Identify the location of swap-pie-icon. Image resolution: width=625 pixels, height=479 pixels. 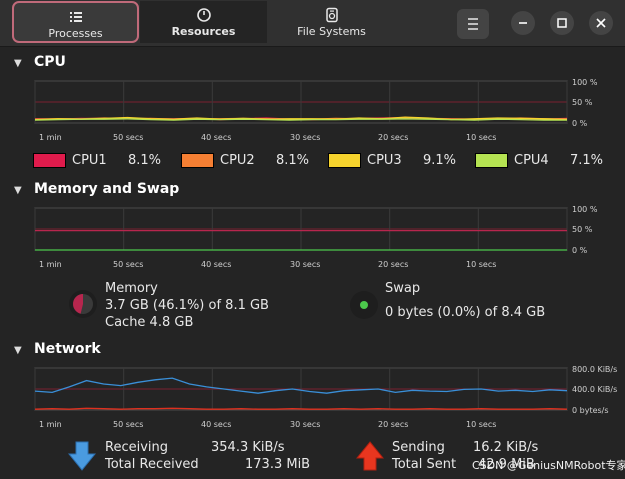
(364, 305).